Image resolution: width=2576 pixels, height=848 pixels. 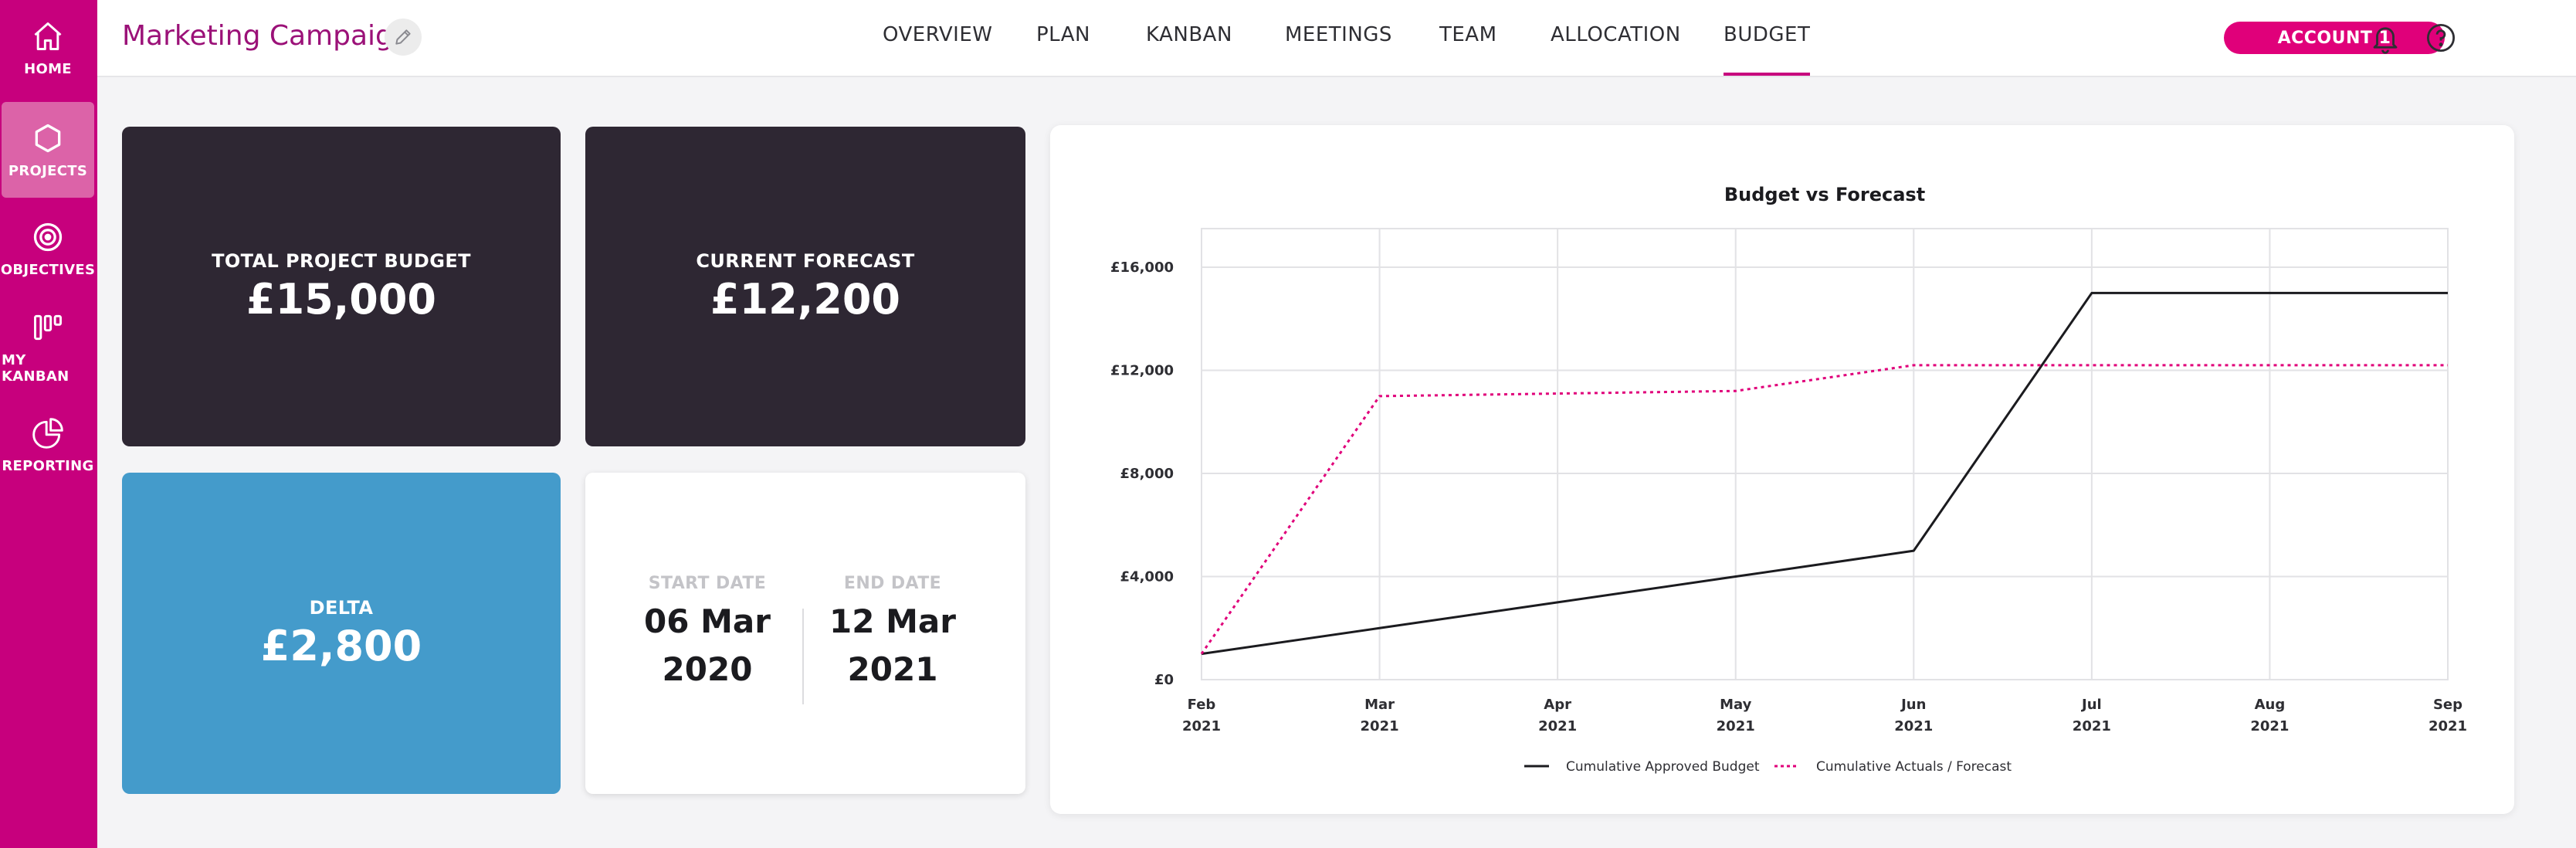 What do you see at coordinates (1164, 680) in the screenshot?
I see `y-tick-label: £0` at bounding box center [1164, 680].